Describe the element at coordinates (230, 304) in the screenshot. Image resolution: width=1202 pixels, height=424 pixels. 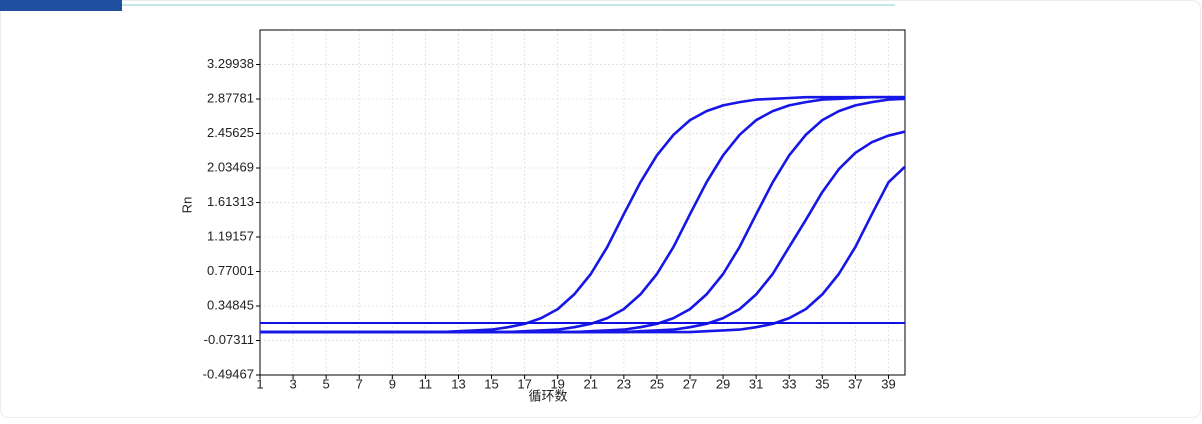
I see `y-tick-label: 0.34845` at that location.